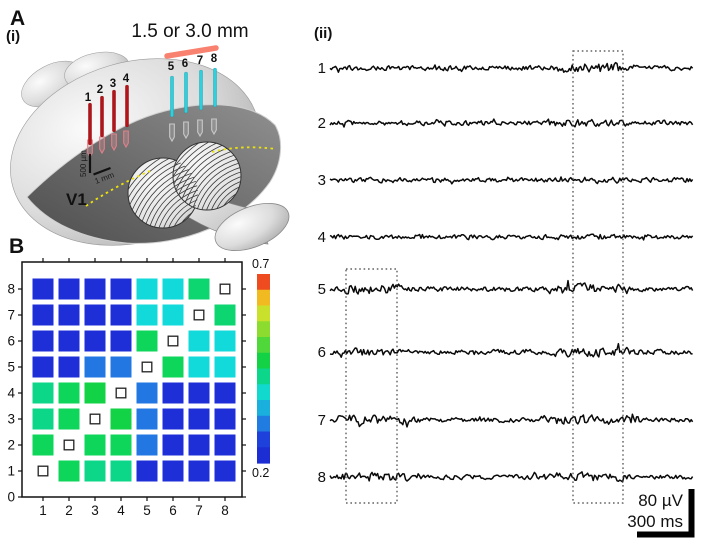  I want to click on time-scale-bar, so click(666, 534).